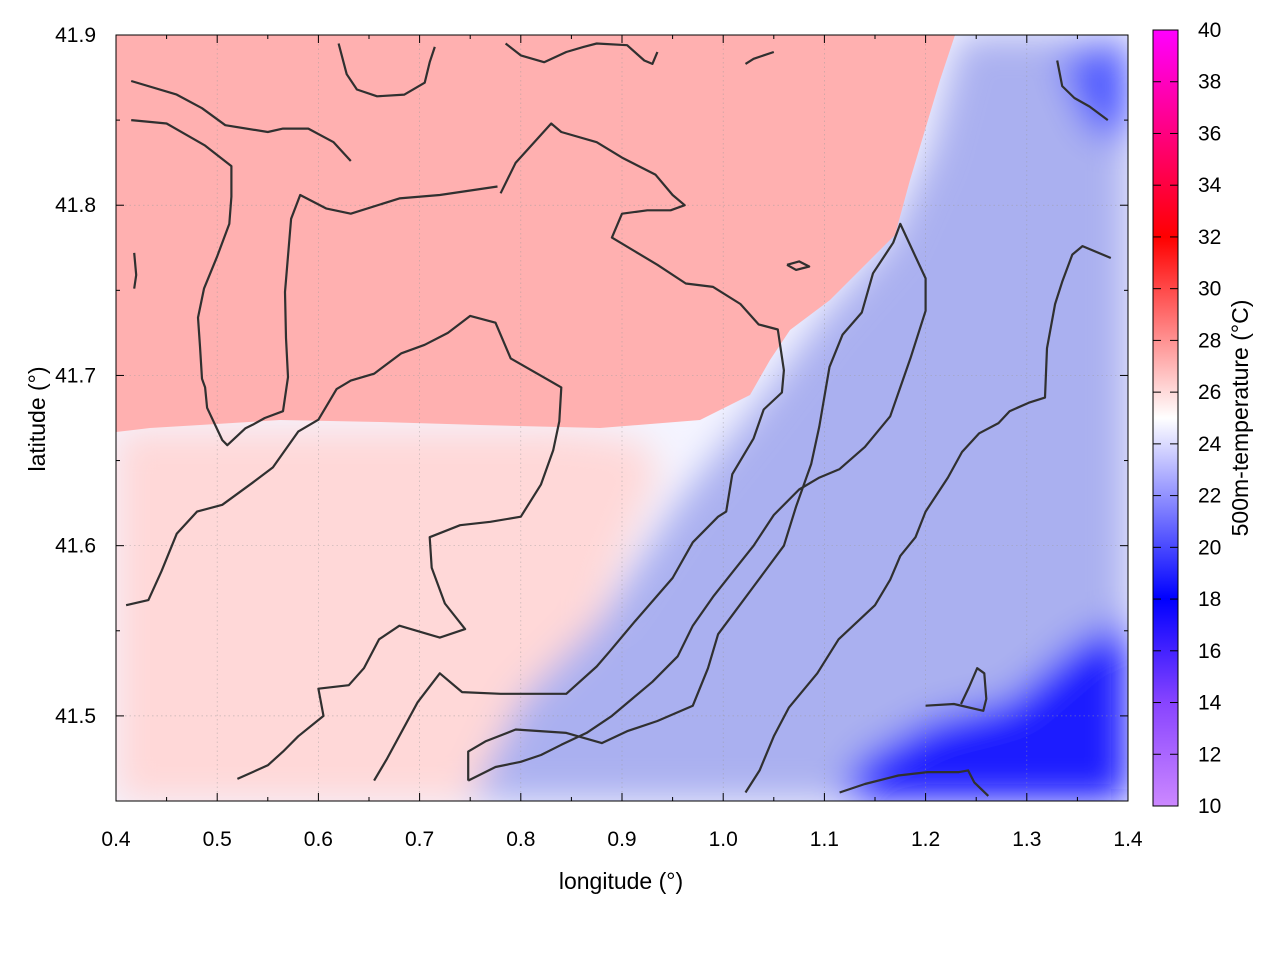 This screenshot has width=1280, height=965. I want to click on colorbar-tick-label: 40, so click(1209, 30).